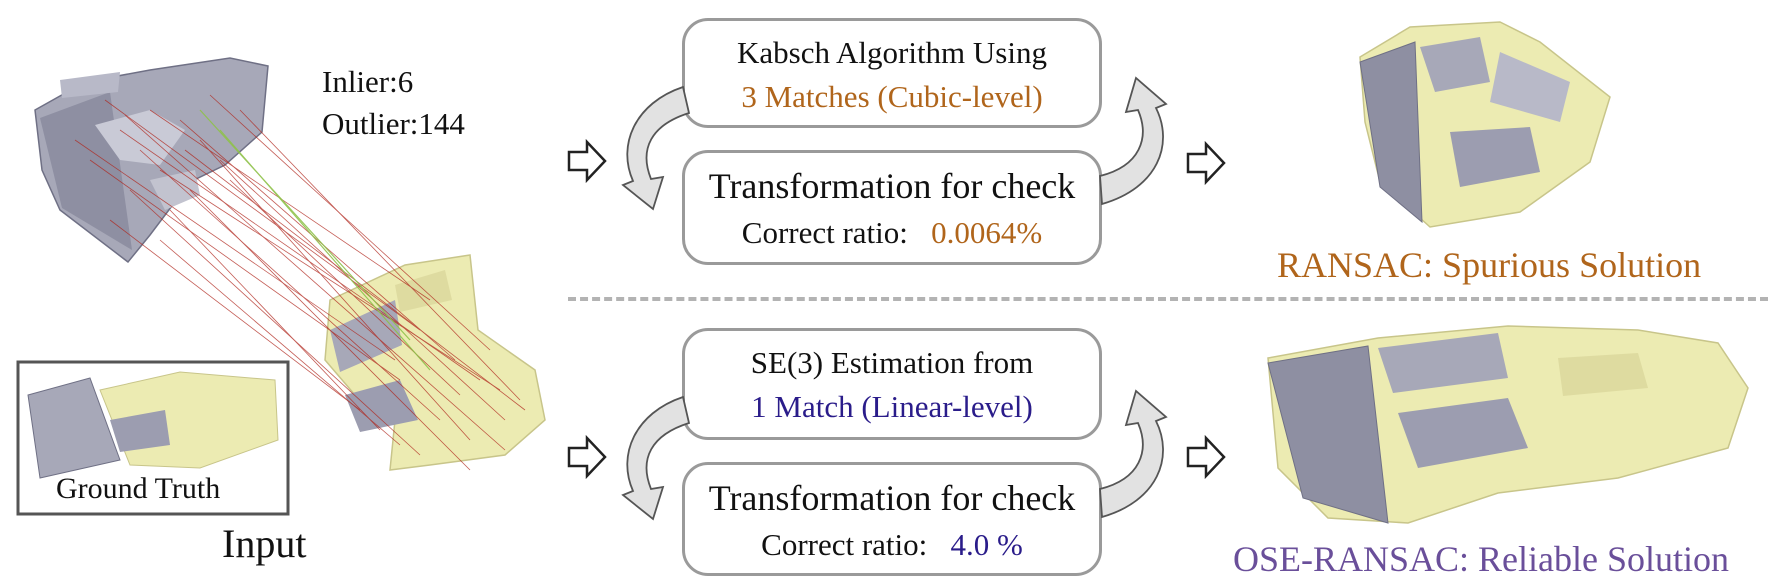  What do you see at coordinates (264, 543) in the screenshot?
I see `input-caption: Input` at bounding box center [264, 543].